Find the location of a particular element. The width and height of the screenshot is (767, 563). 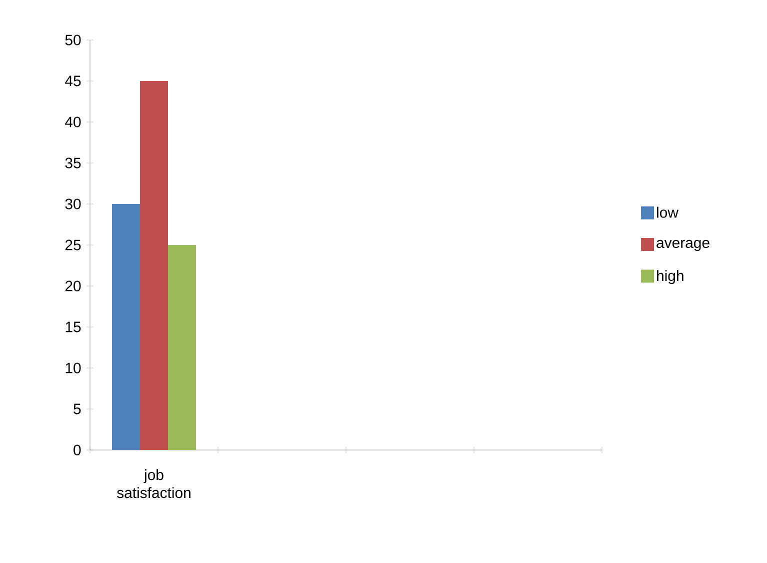

y-tick-label: 15 is located at coordinates (73, 327).